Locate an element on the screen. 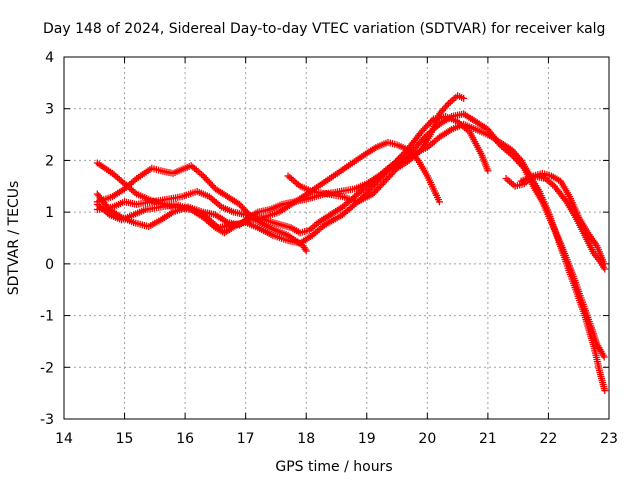 This screenshot has height=480, width=640. x-tick-labels: 14 15 16 17 18 19 20 21 22 23 is located at coordinates (336, 439).